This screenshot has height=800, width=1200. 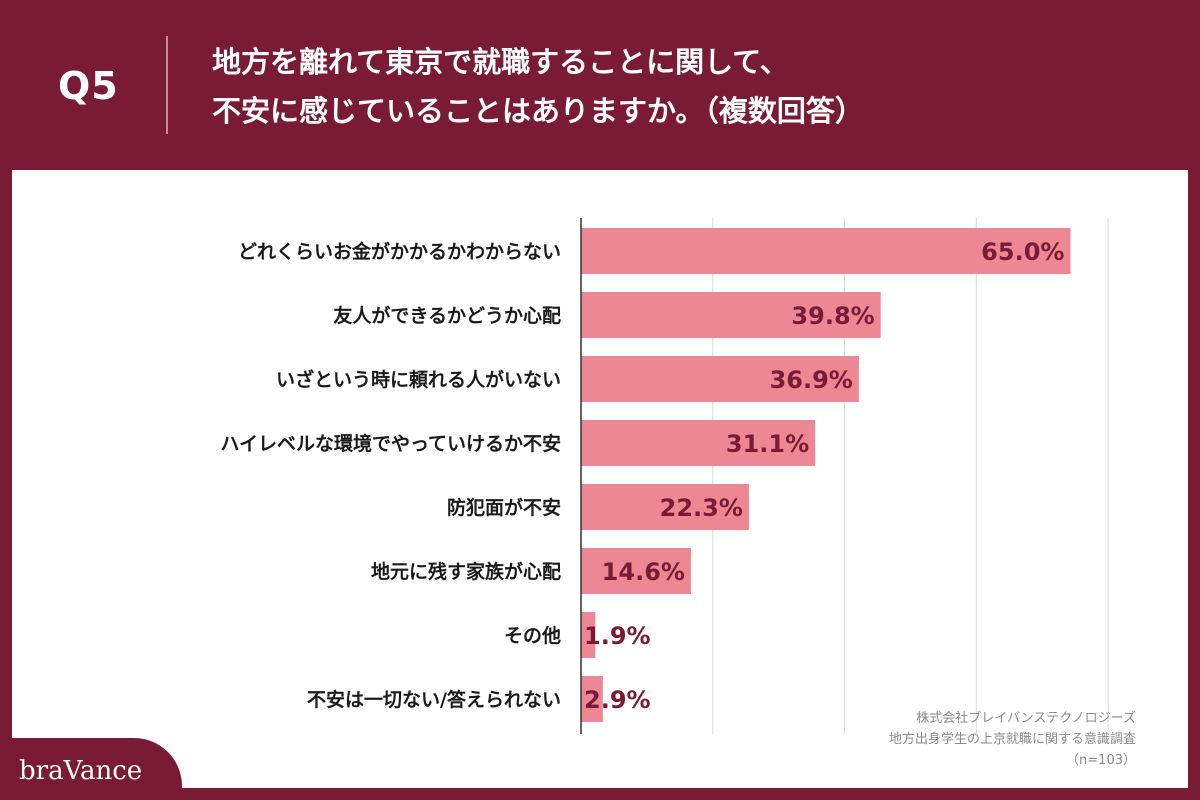 What do you see at coordinates (399, 251) in the screenshot?
I see `category-label: どれくらいお金がかかるかわからない` at bounding box center [399, 251].